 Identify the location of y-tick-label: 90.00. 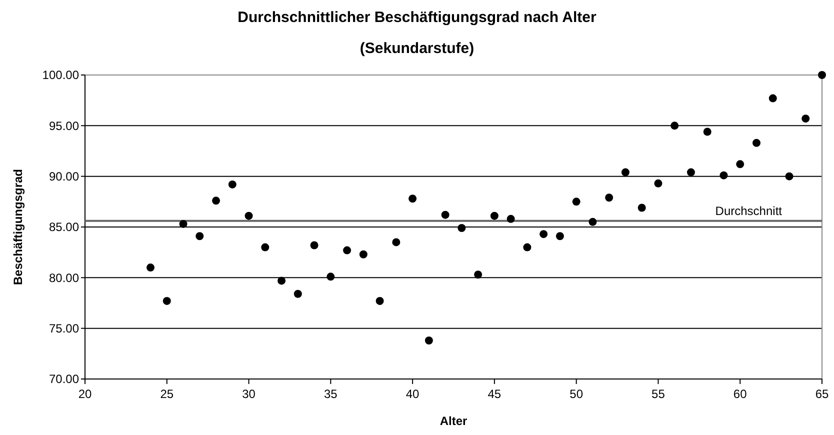
(64, 177).